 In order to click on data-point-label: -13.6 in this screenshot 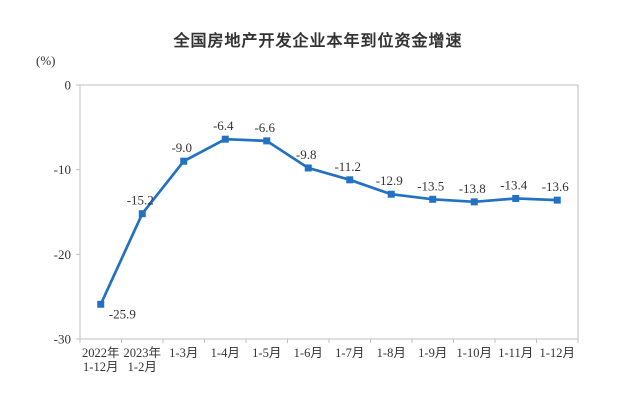, I will do `click(556, 186)`.